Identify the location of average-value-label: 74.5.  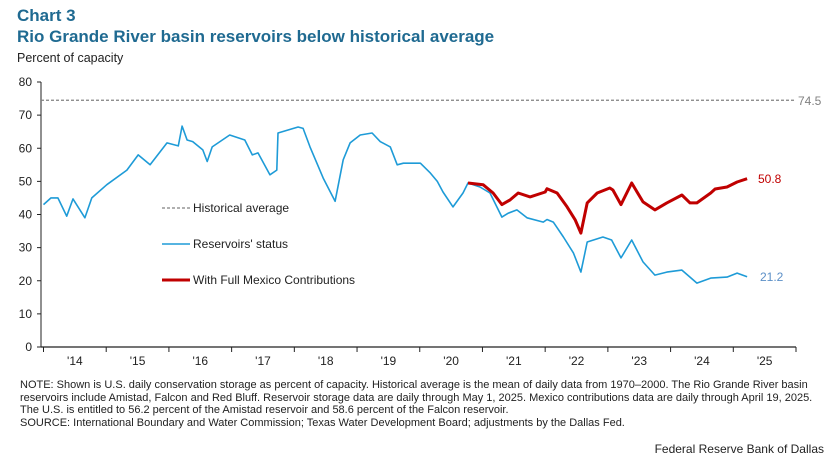
(810, 101).